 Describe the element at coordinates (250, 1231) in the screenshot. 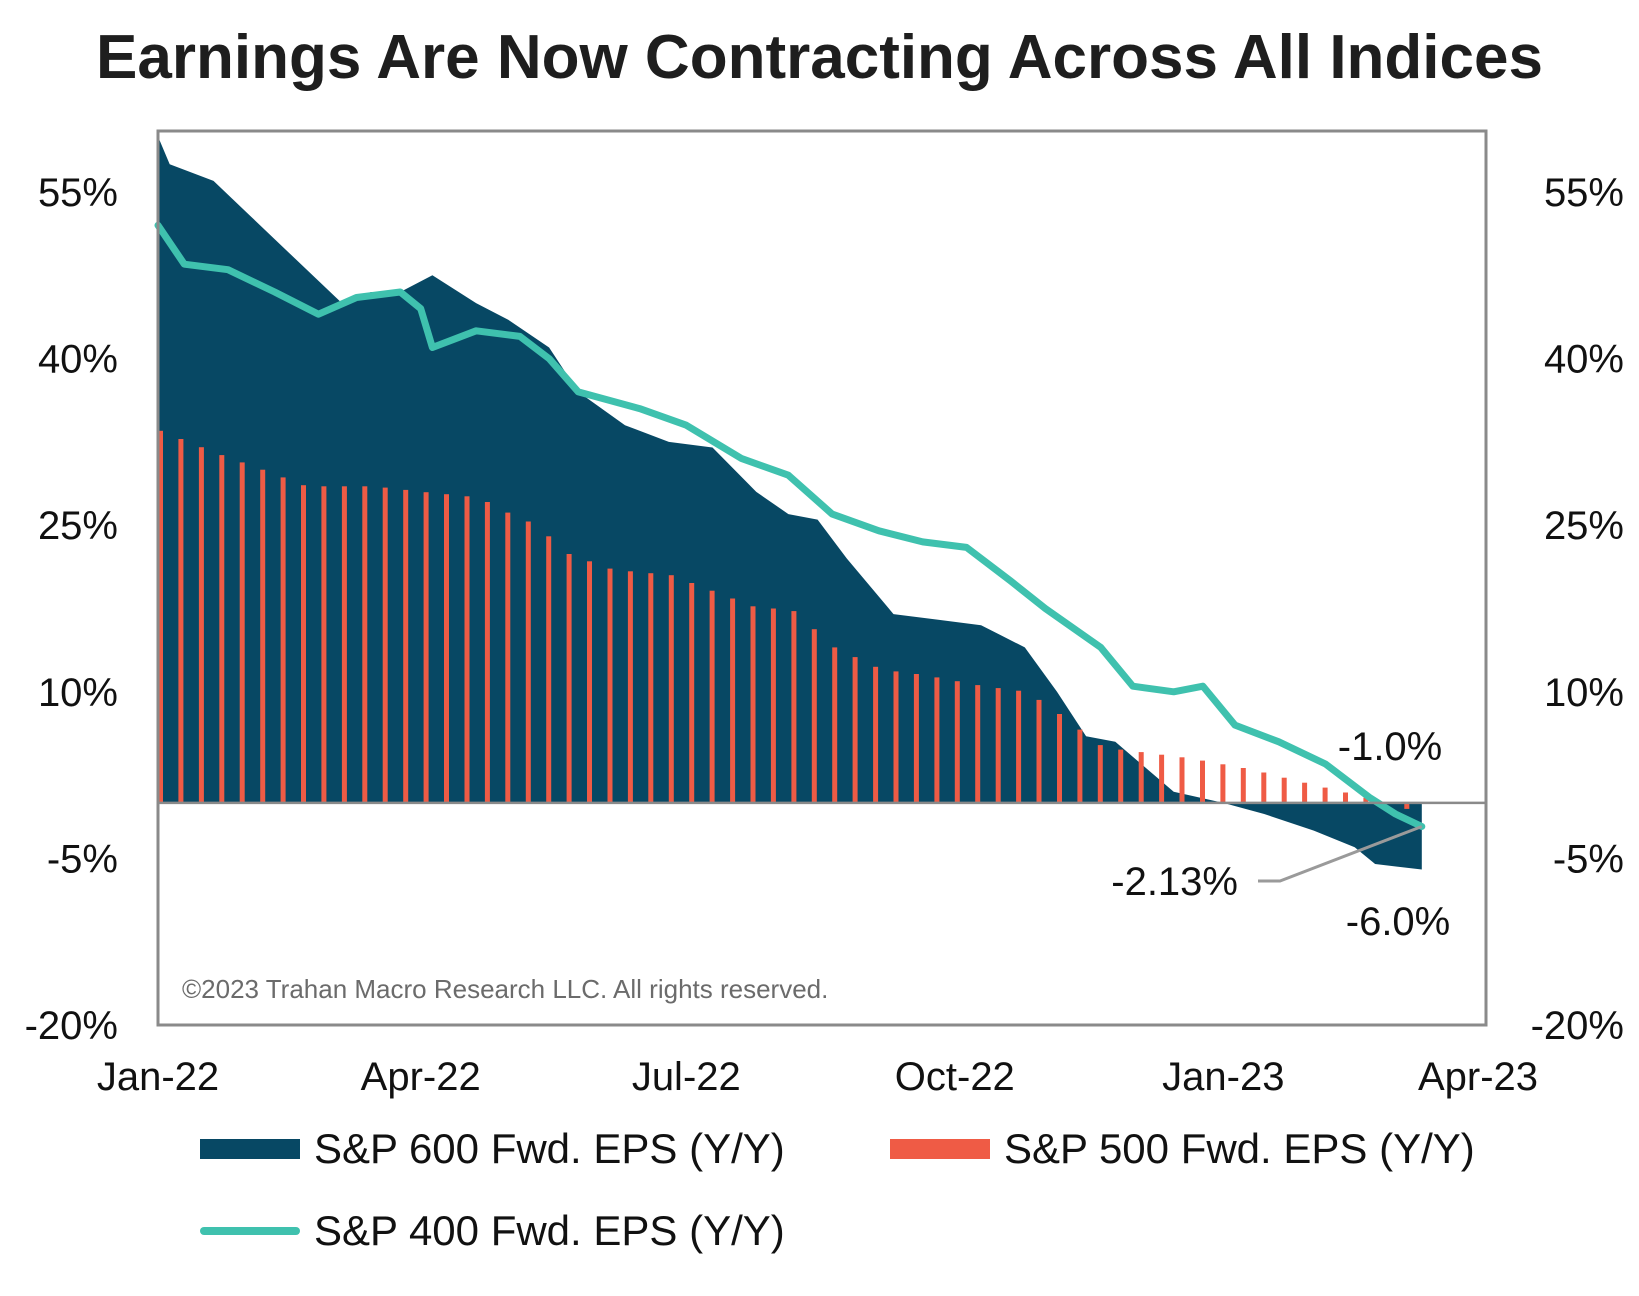

I see `legend-swatch-sp400` at that location.